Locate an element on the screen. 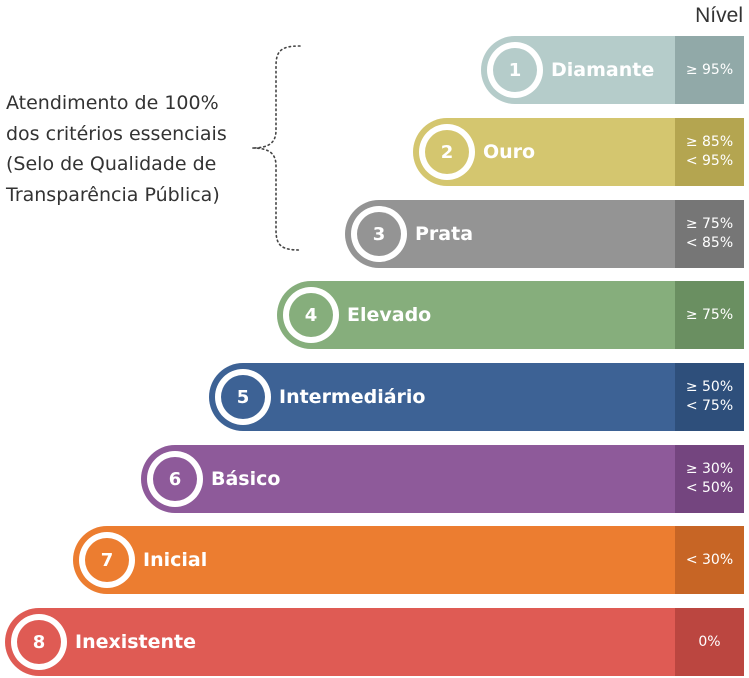  level-name: Ouro is located at coordinates (509, 152).